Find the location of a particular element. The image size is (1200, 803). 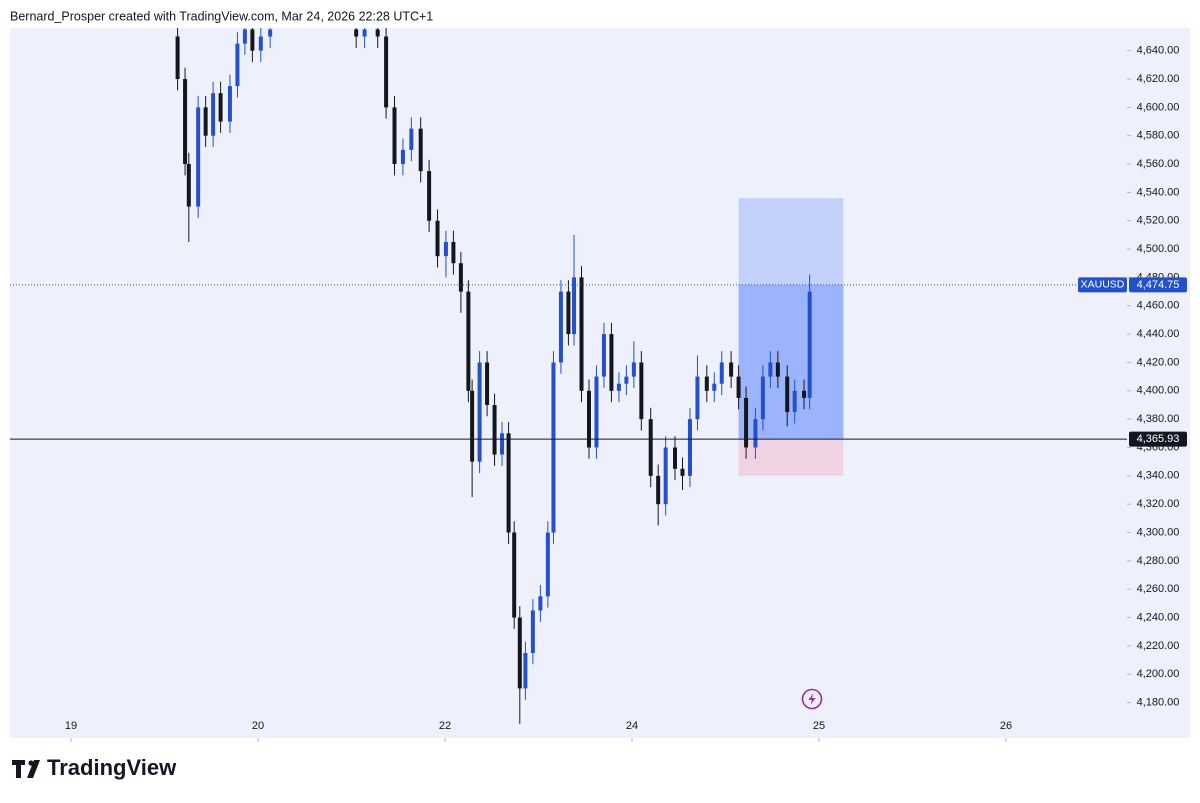

y-tick-label: 4,400.00 is located at coordinates (1158, 391).